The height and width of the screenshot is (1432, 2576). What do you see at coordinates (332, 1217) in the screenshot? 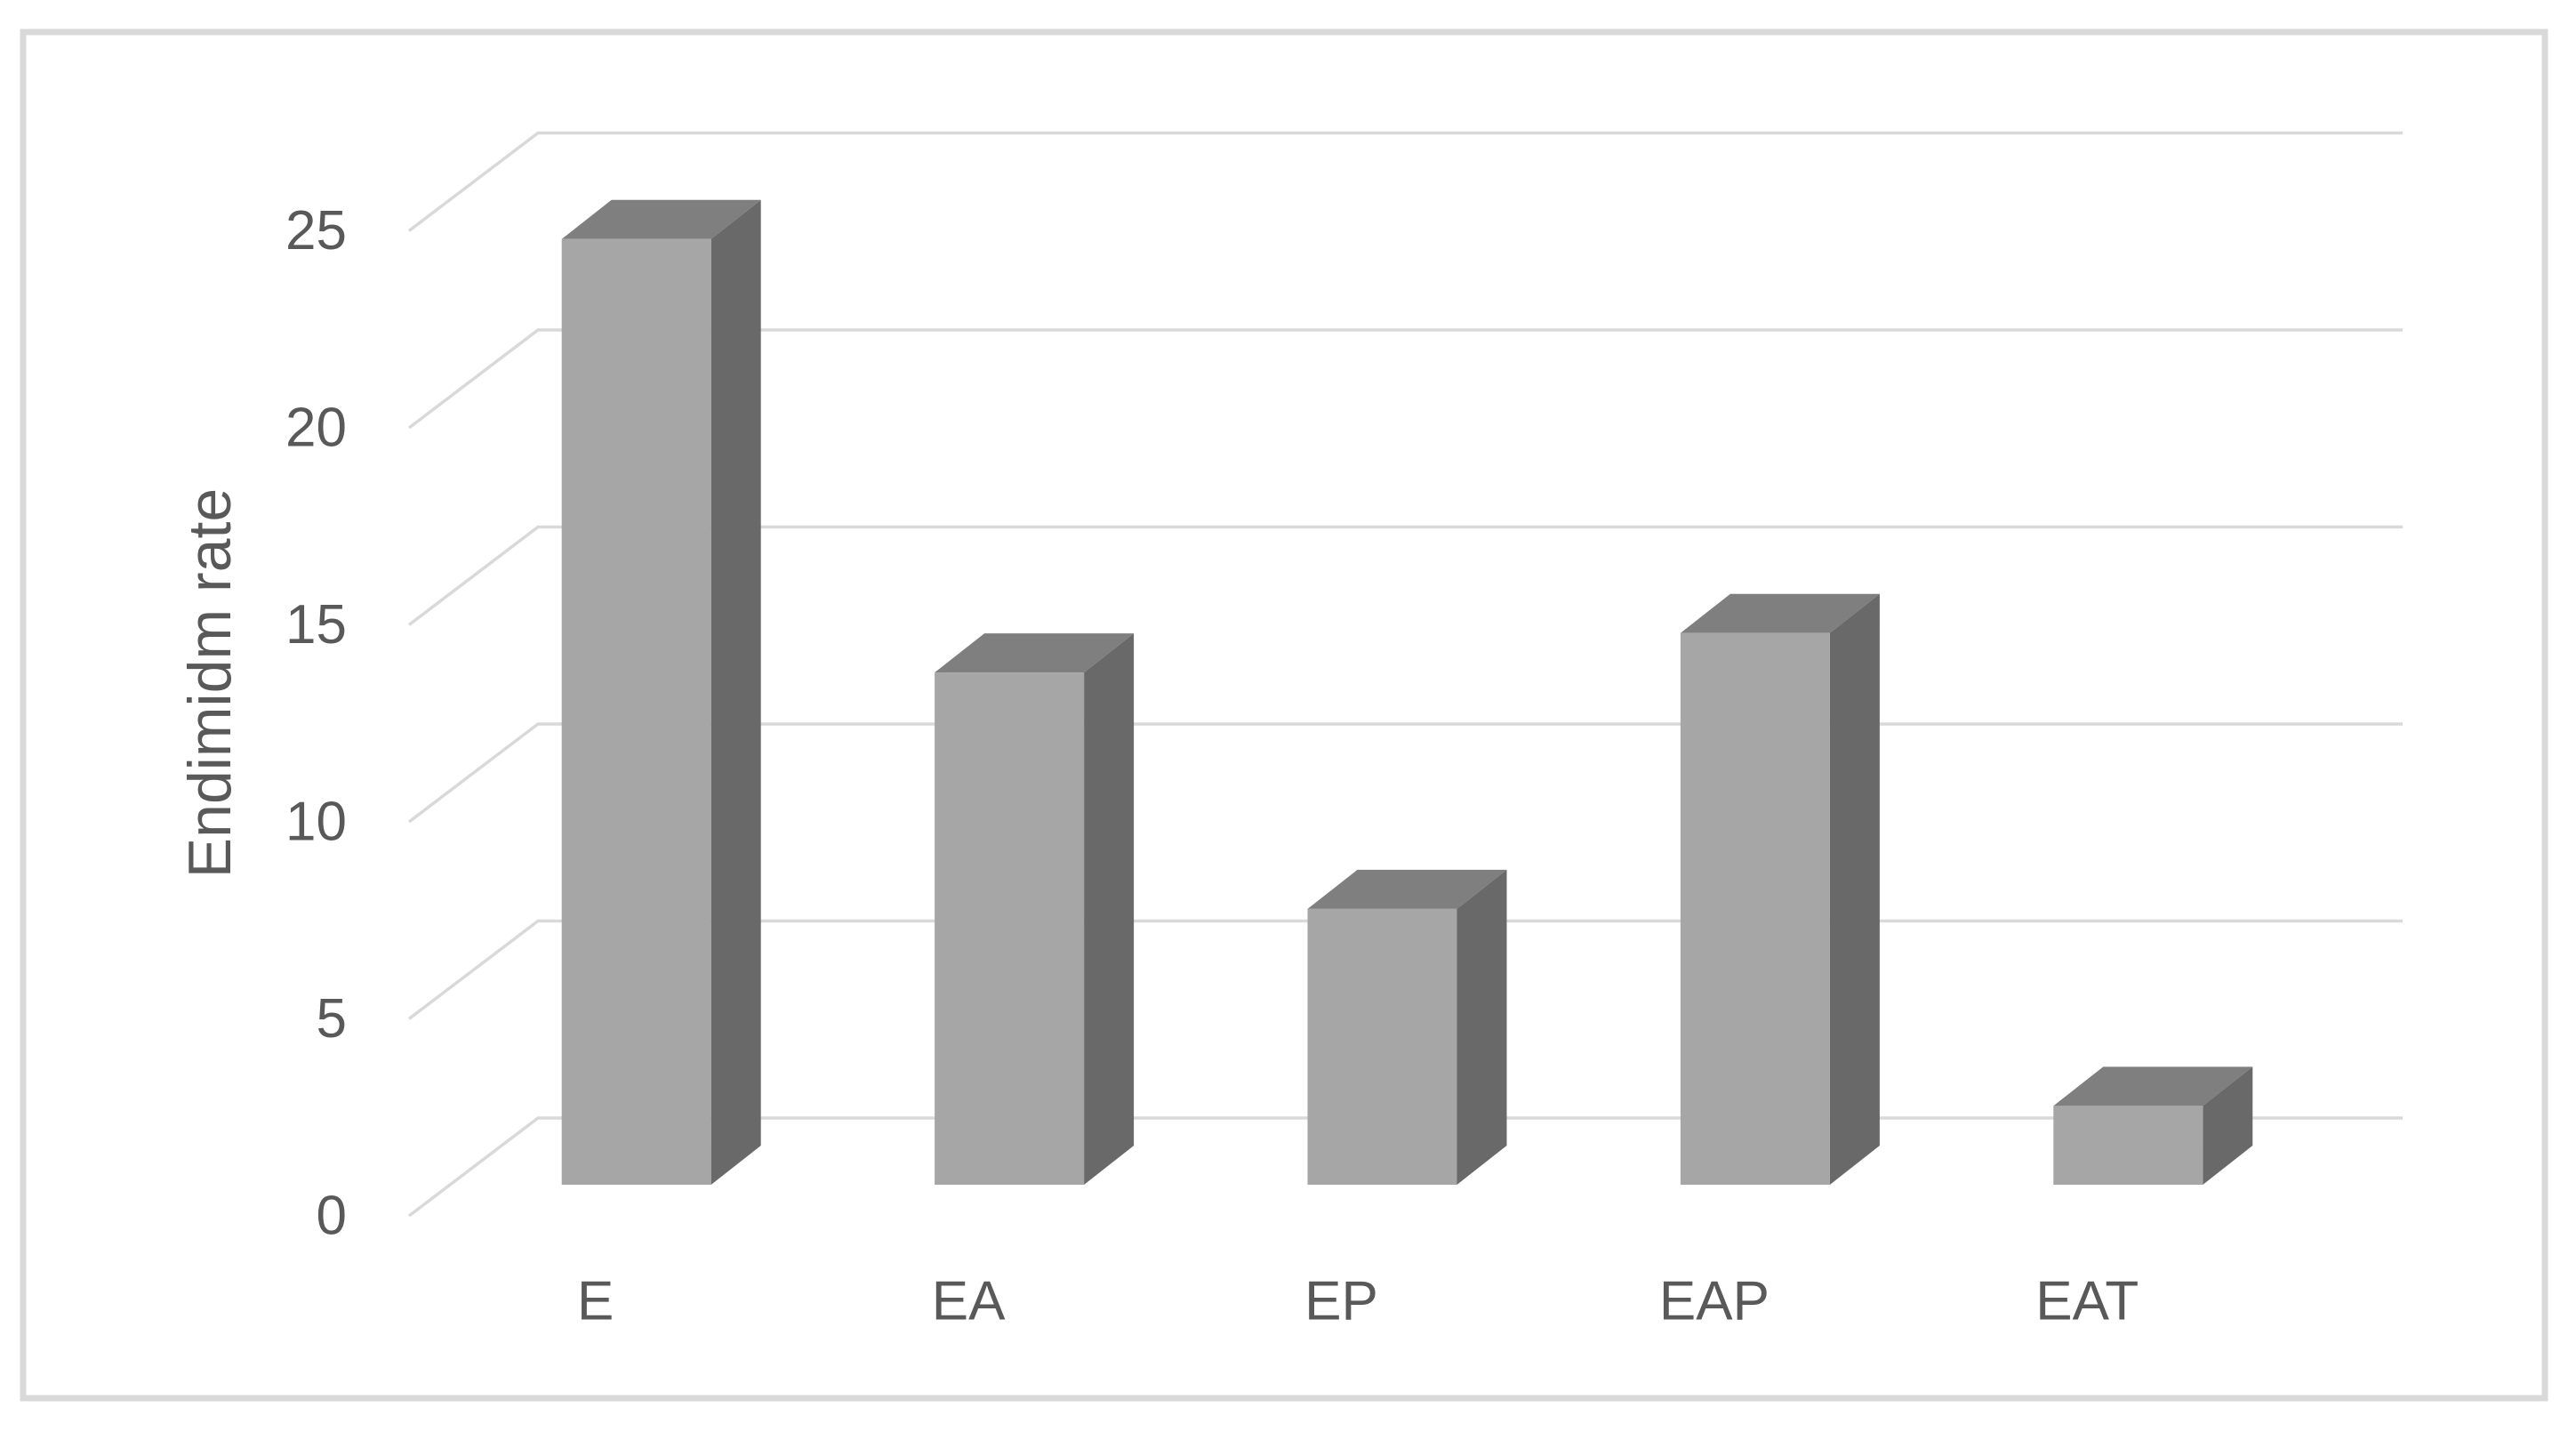
I see `y-tick-label: 0` at bounding box center [332, 1217].